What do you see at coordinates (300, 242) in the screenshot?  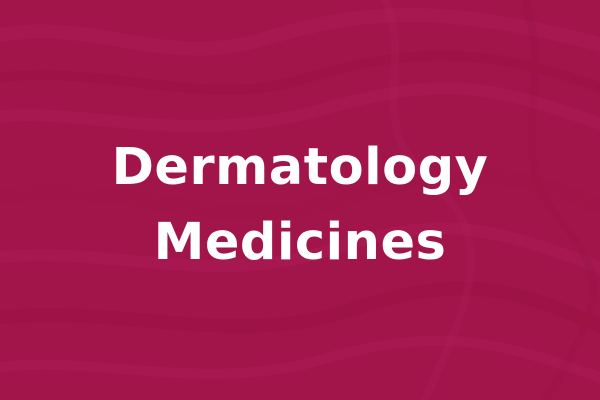 I see `banner-title-line-2: Medicines` at bounding box center [300, 242].